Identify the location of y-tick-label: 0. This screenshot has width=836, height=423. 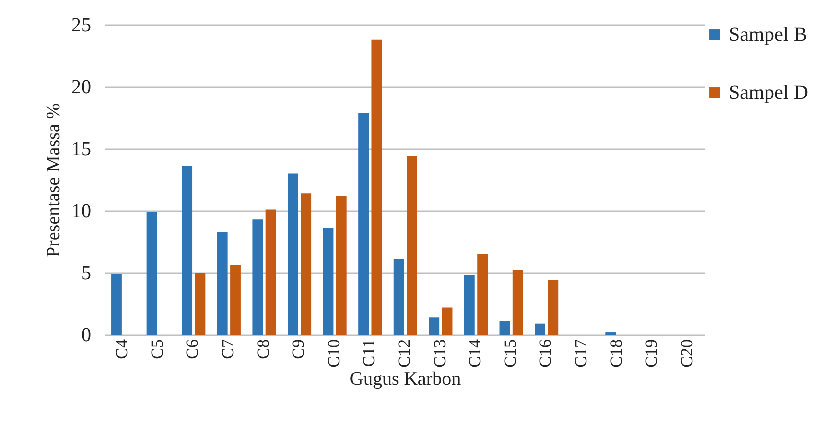
(87, 335).